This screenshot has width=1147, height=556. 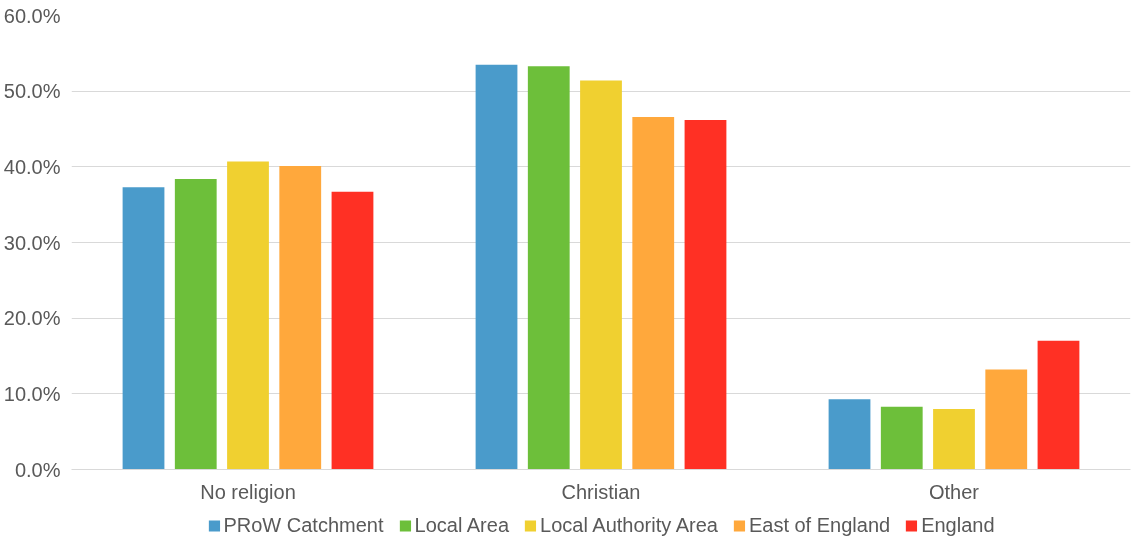 What do you see at coordinates (303, 525) in the screenshot?
I see `legend-label: PRoW Catchment` at bounding box center [303, 525].